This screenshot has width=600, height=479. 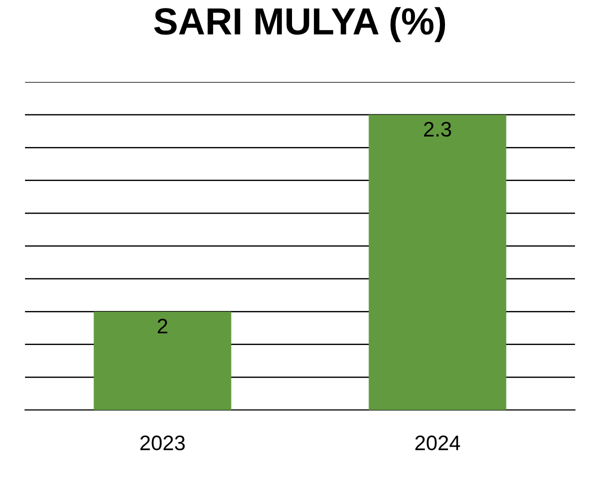 What do you see at coordinates (162, 443) in the screenshot?
I see `x-tick-label: 2023` at bounding box center [162, 443].